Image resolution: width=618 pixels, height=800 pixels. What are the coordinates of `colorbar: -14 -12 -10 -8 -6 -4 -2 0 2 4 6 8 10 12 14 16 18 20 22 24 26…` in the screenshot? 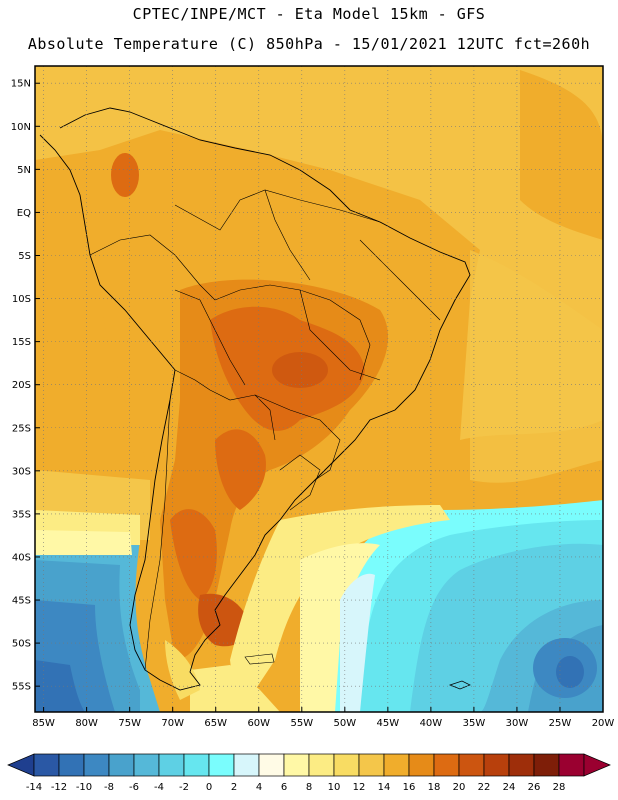 It's located at (309, 773).